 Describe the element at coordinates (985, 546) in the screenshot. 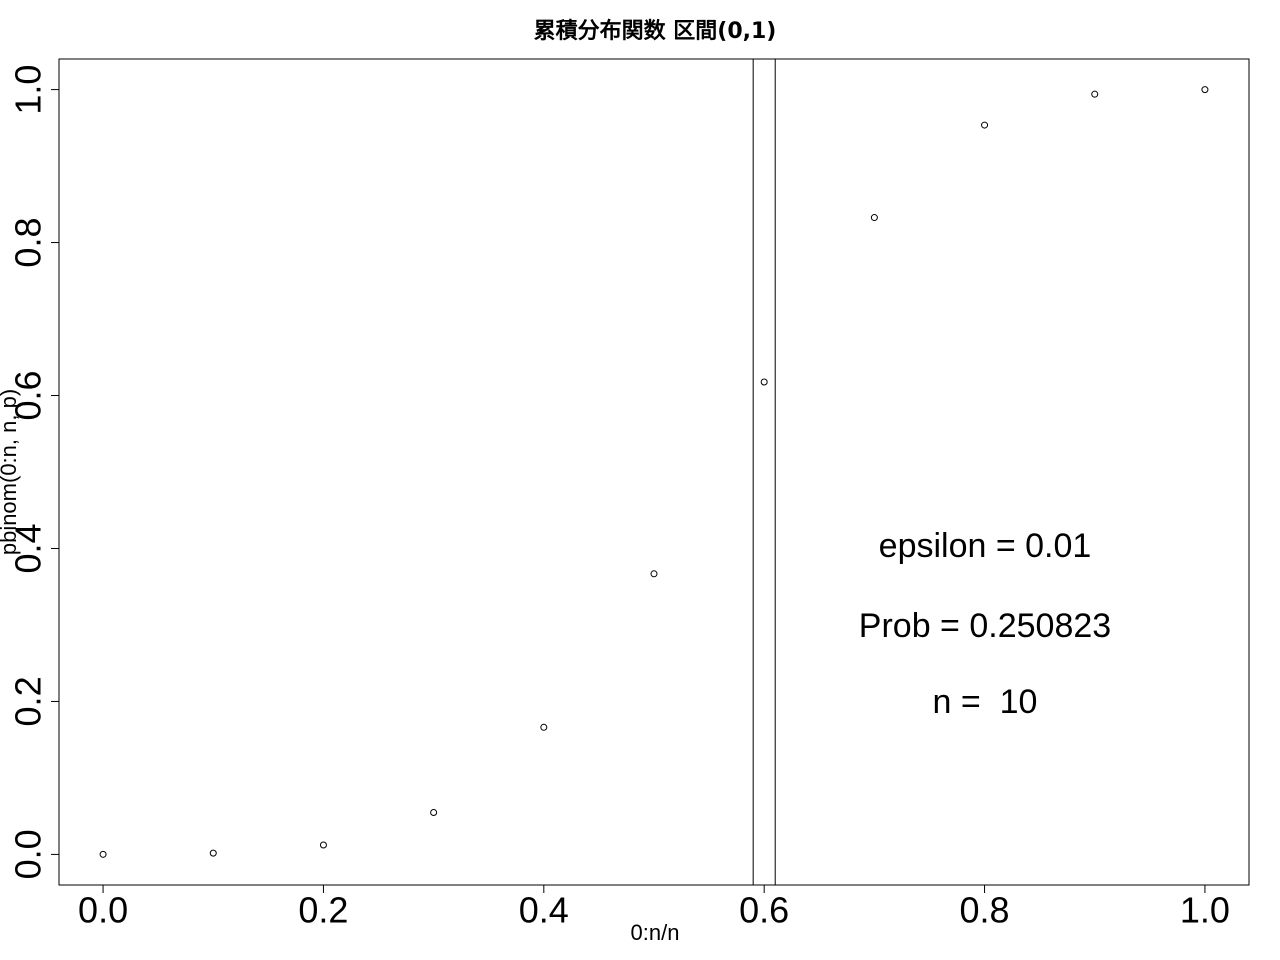

I see `annotation-0: epsilon = 0.01` at that location.